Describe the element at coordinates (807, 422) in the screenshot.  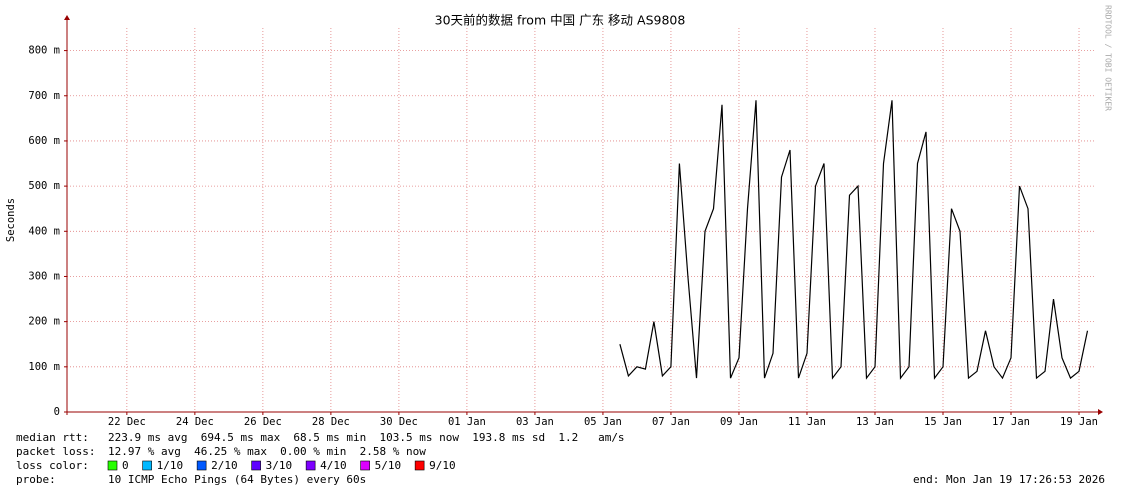
I see `x-tick-label: 11 Jan` at that location.